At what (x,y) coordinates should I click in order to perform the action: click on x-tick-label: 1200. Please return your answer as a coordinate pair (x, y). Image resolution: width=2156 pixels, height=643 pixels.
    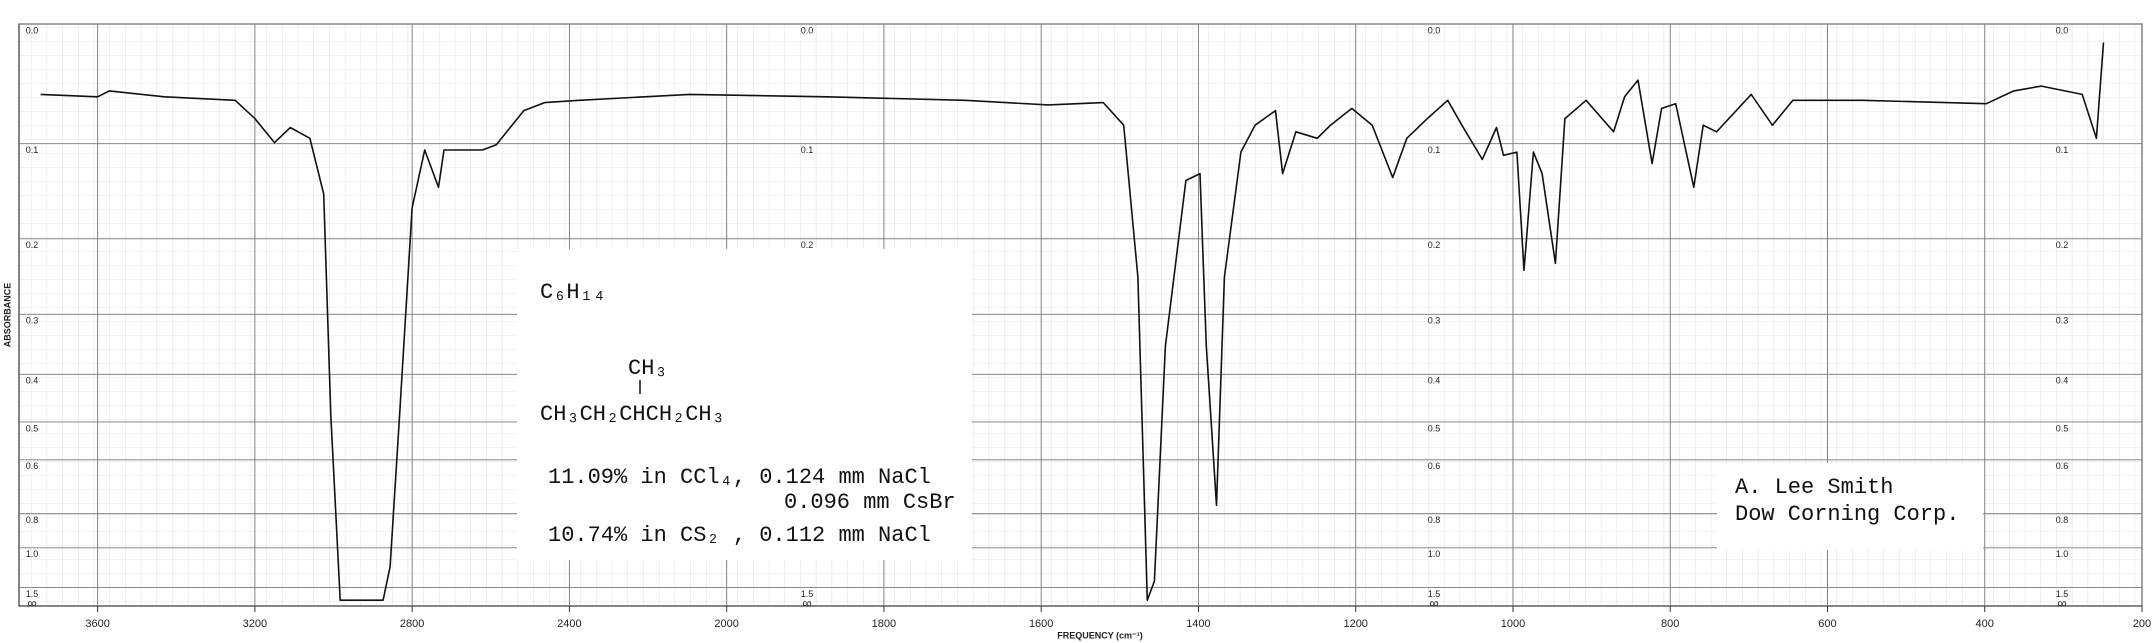
    Looking at the image, I should click on (1355, 624).